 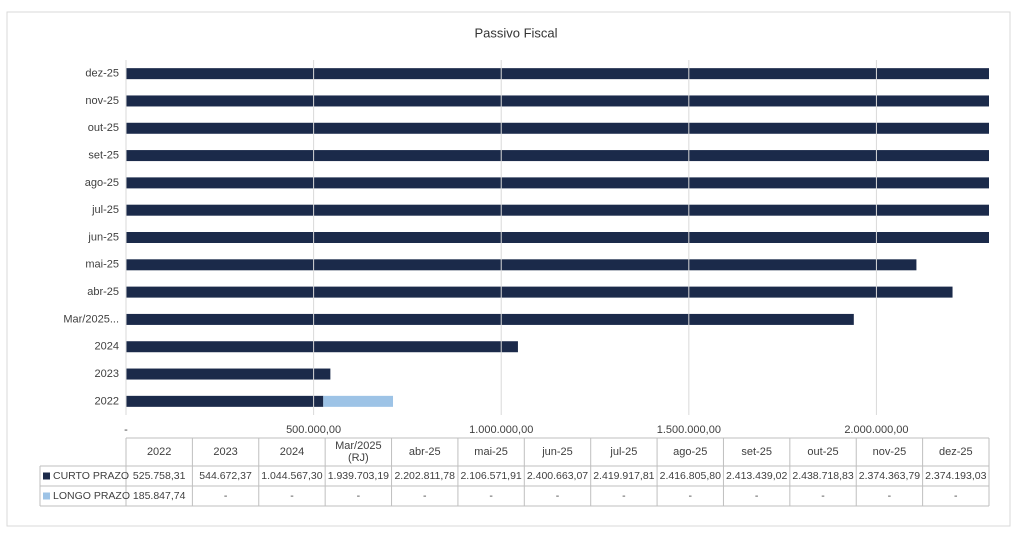 What do you see at coordinates (292, 452) in the screenshot?
I see `table-header: 2024` at bounding box center [292, 452].